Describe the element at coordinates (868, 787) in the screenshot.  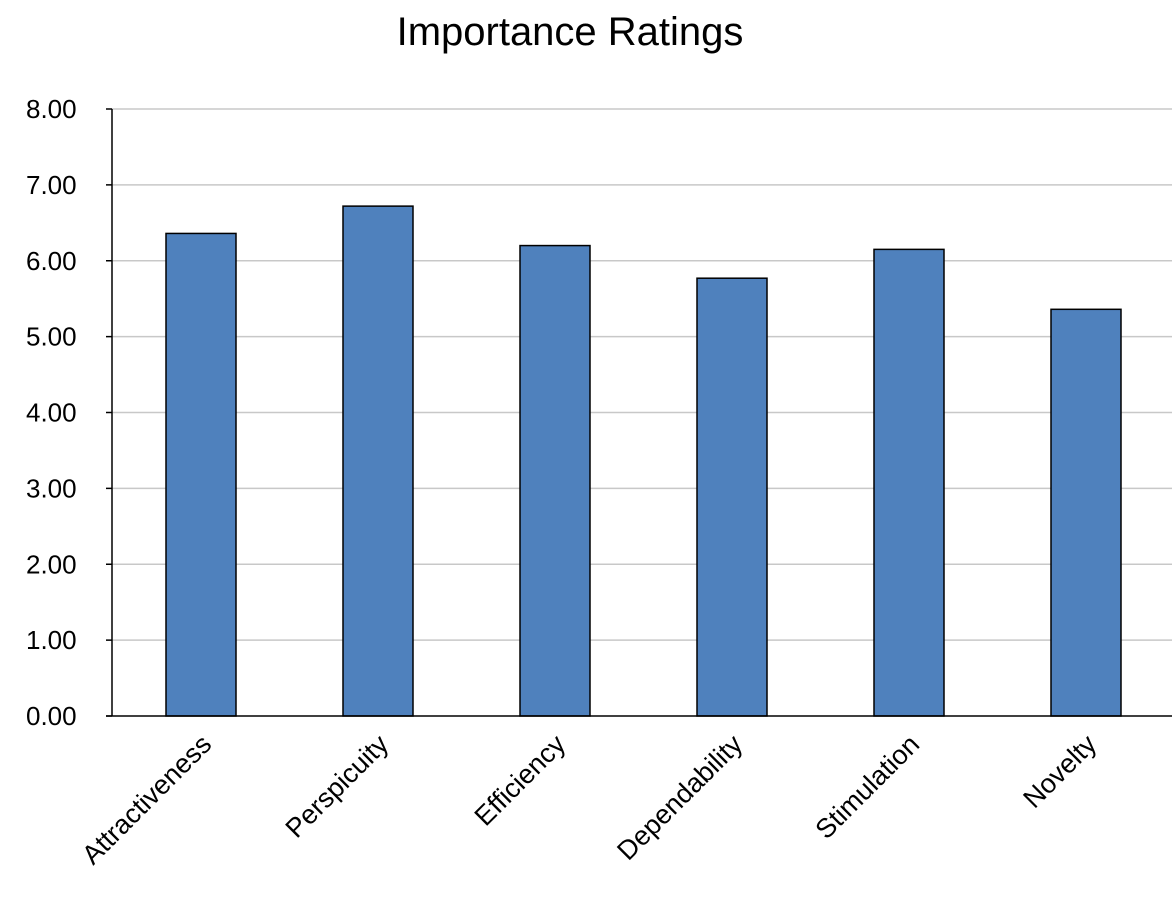
I see `x-tick-label: Stimulation` at that location.